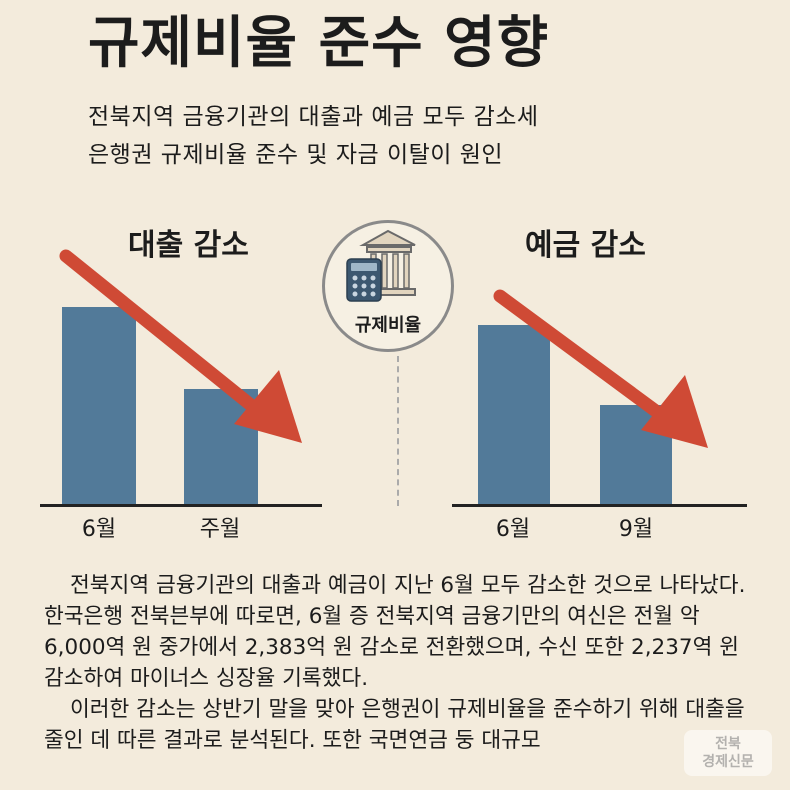  I want to click on loan-chart-title: 대출 감소, so click(188, 245).